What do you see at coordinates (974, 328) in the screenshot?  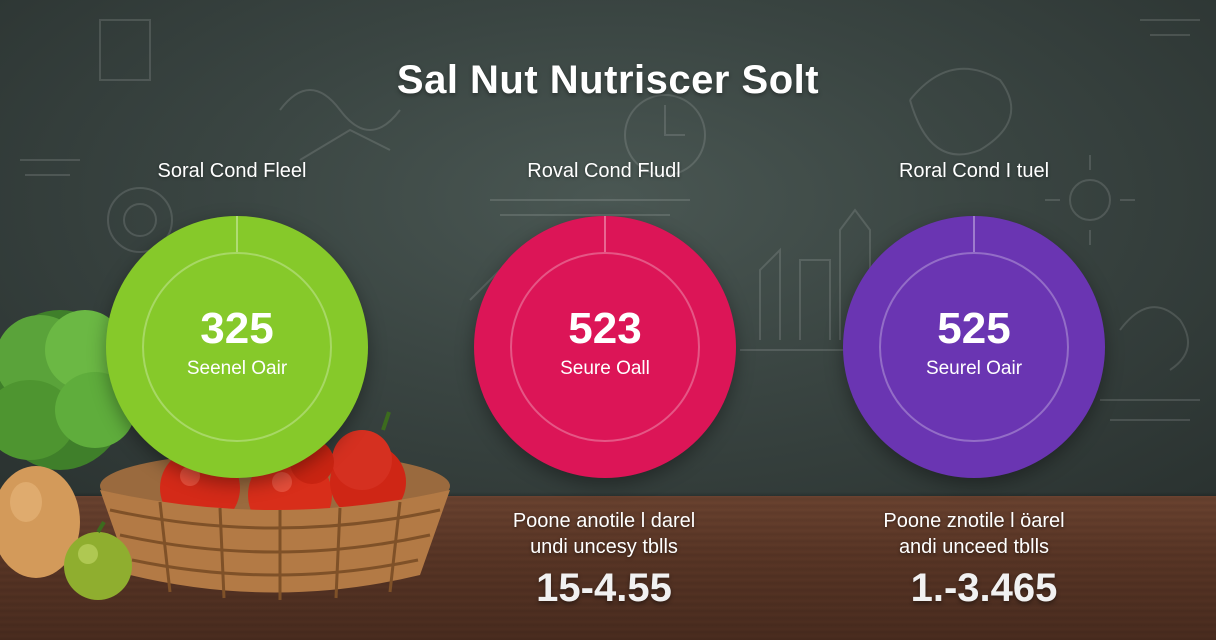 I see `metric-value: 525` at bounding box center [974, 328].